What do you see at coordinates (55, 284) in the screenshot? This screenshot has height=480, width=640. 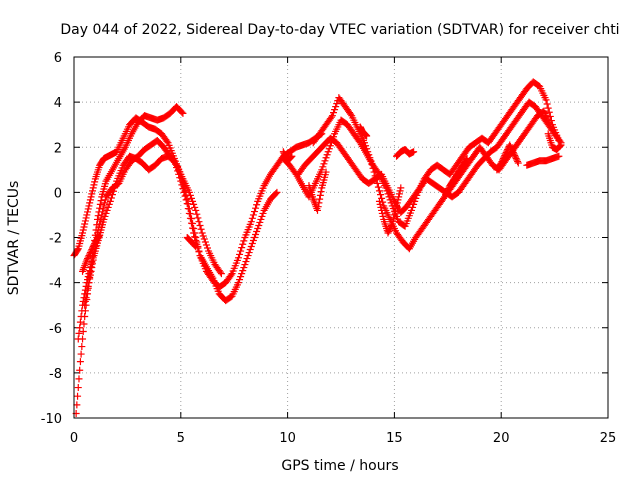 I see `y-tick-label: -4` at bounding box center [55, 284].